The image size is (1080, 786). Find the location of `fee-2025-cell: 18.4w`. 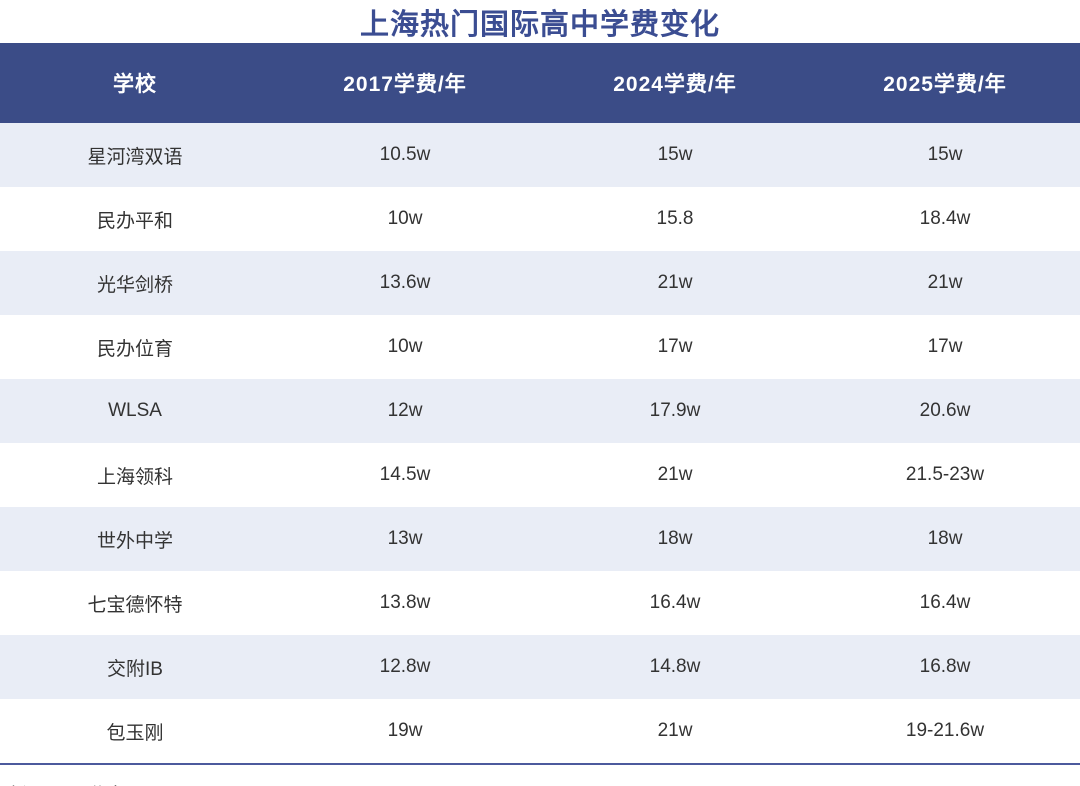

fee-2025-cell: 18.4w is located at coordinates (945, 219).